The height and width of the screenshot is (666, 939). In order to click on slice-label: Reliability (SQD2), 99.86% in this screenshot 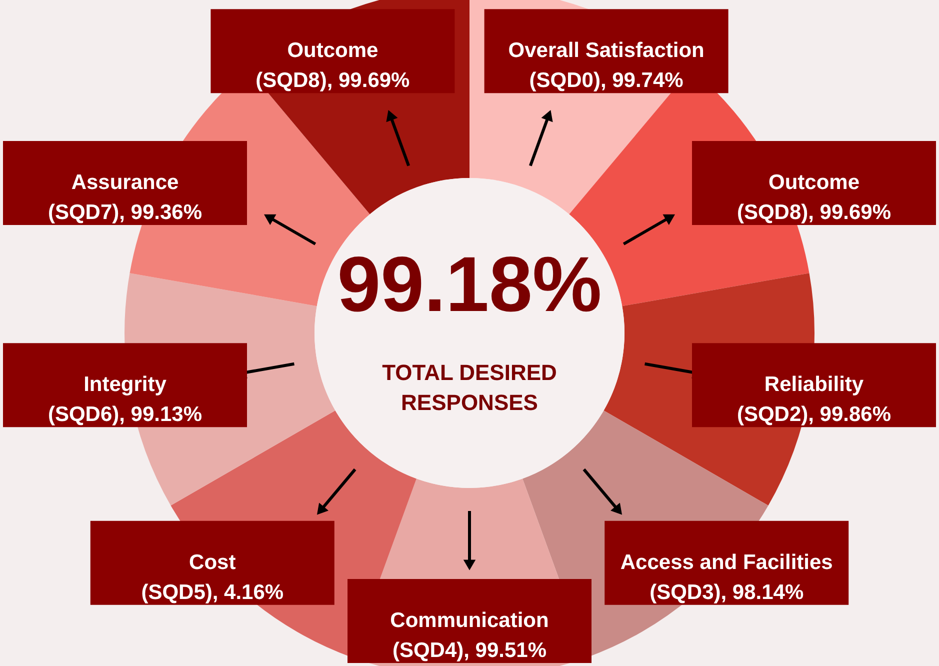, I will do `click(814, 399)`.